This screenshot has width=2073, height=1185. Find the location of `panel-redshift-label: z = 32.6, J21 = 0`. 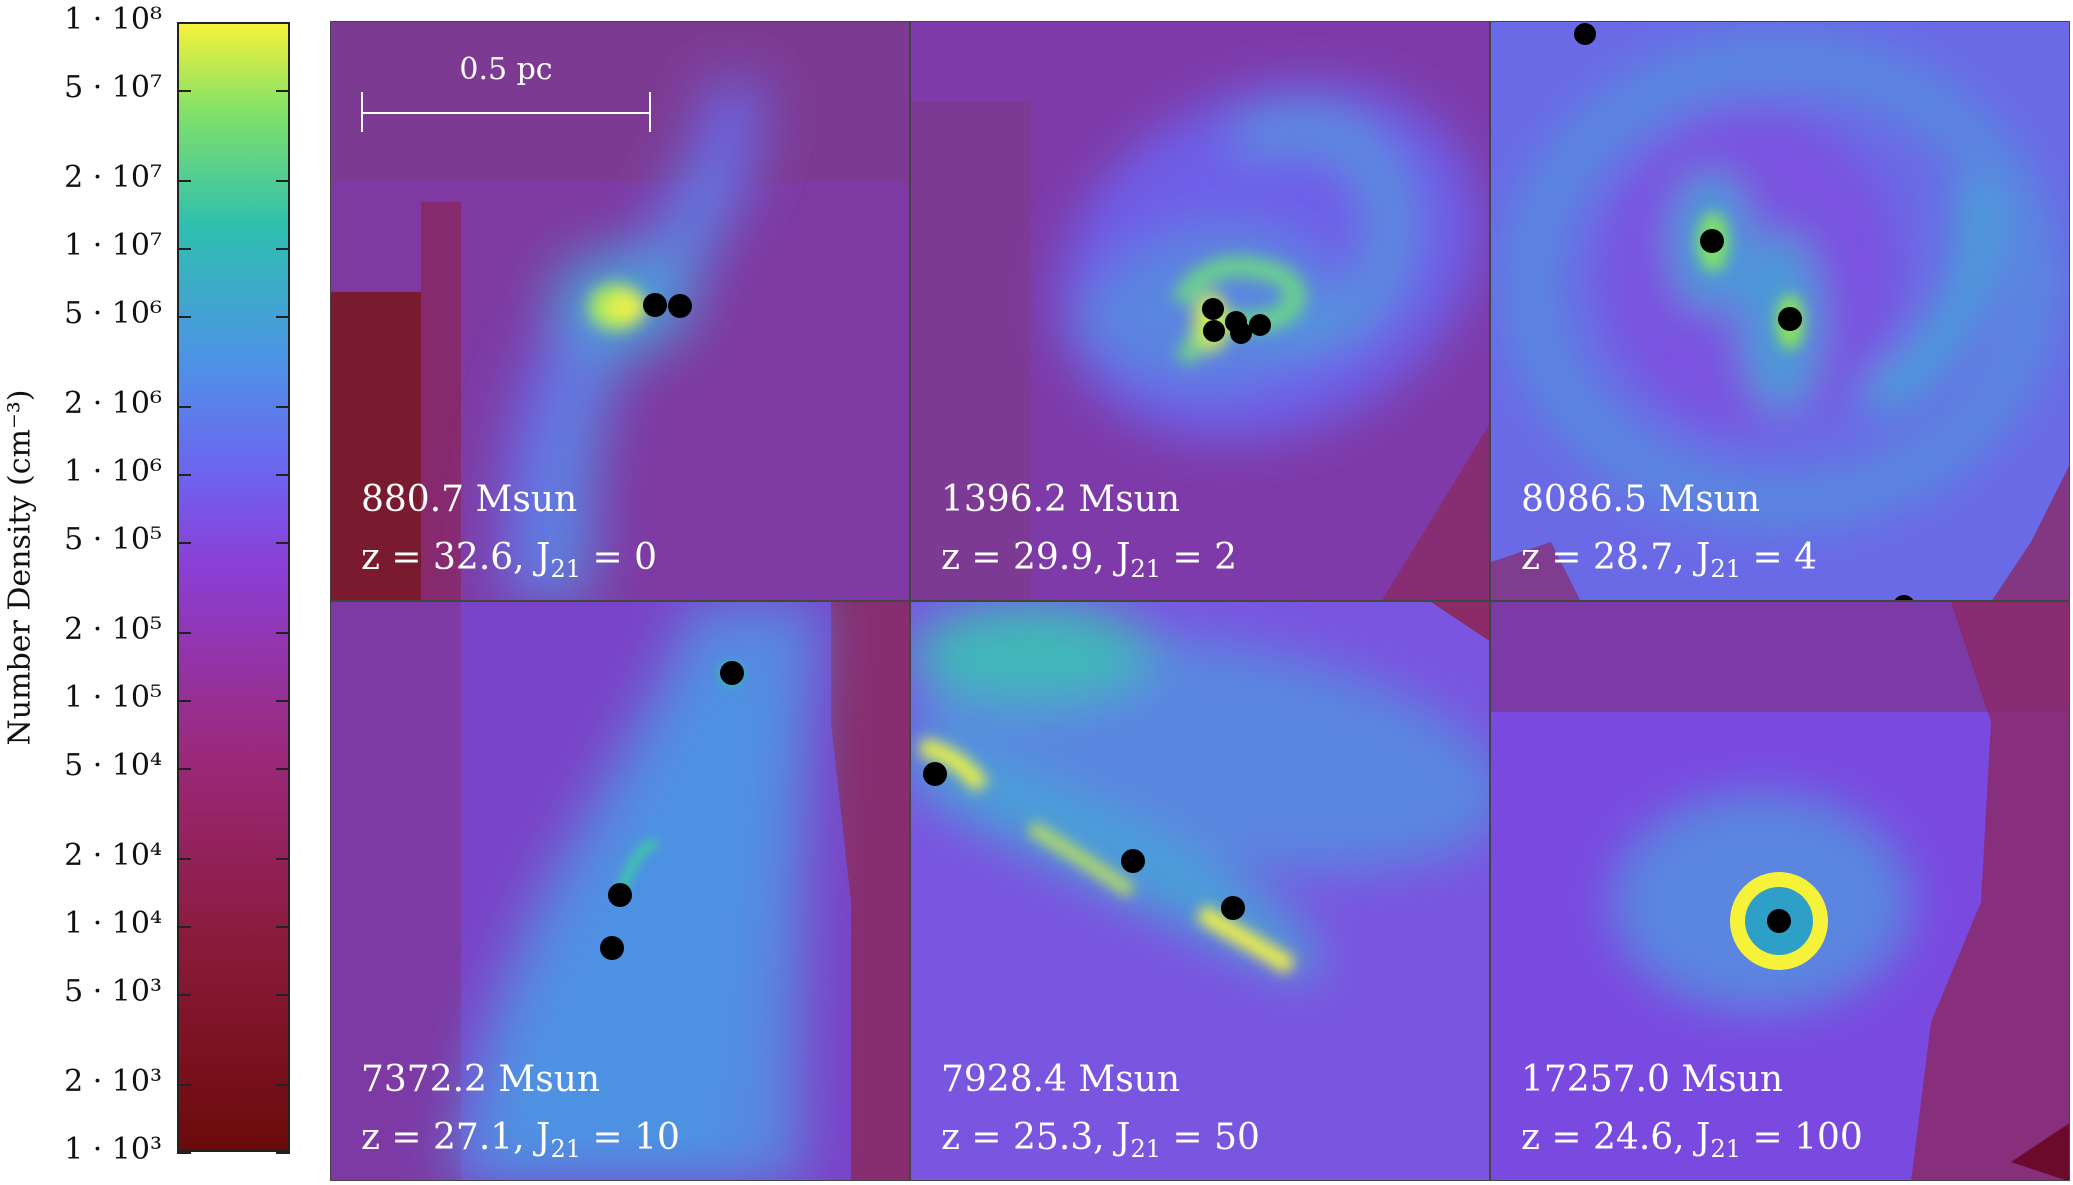

panel-redshift-label: z = 32.6, J21 = 0 is located at coordinates (509, 560).